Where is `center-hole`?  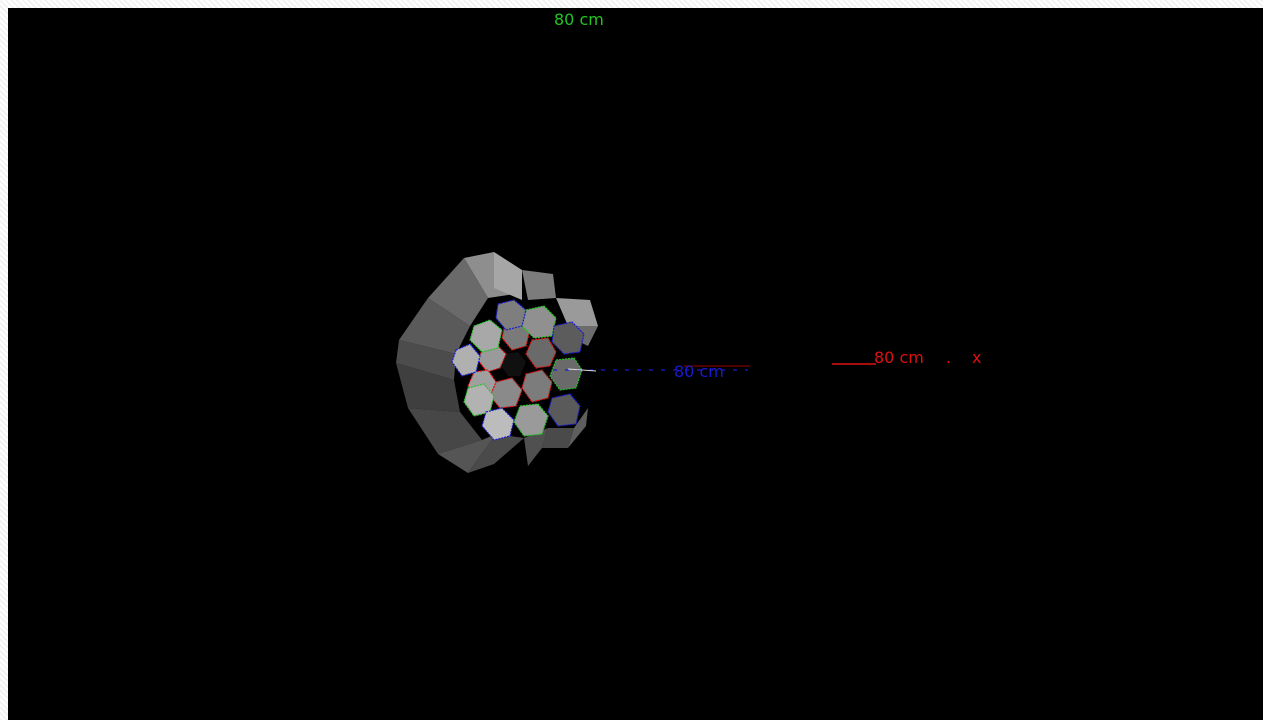 center-hole is located at coordinates (513, 364).